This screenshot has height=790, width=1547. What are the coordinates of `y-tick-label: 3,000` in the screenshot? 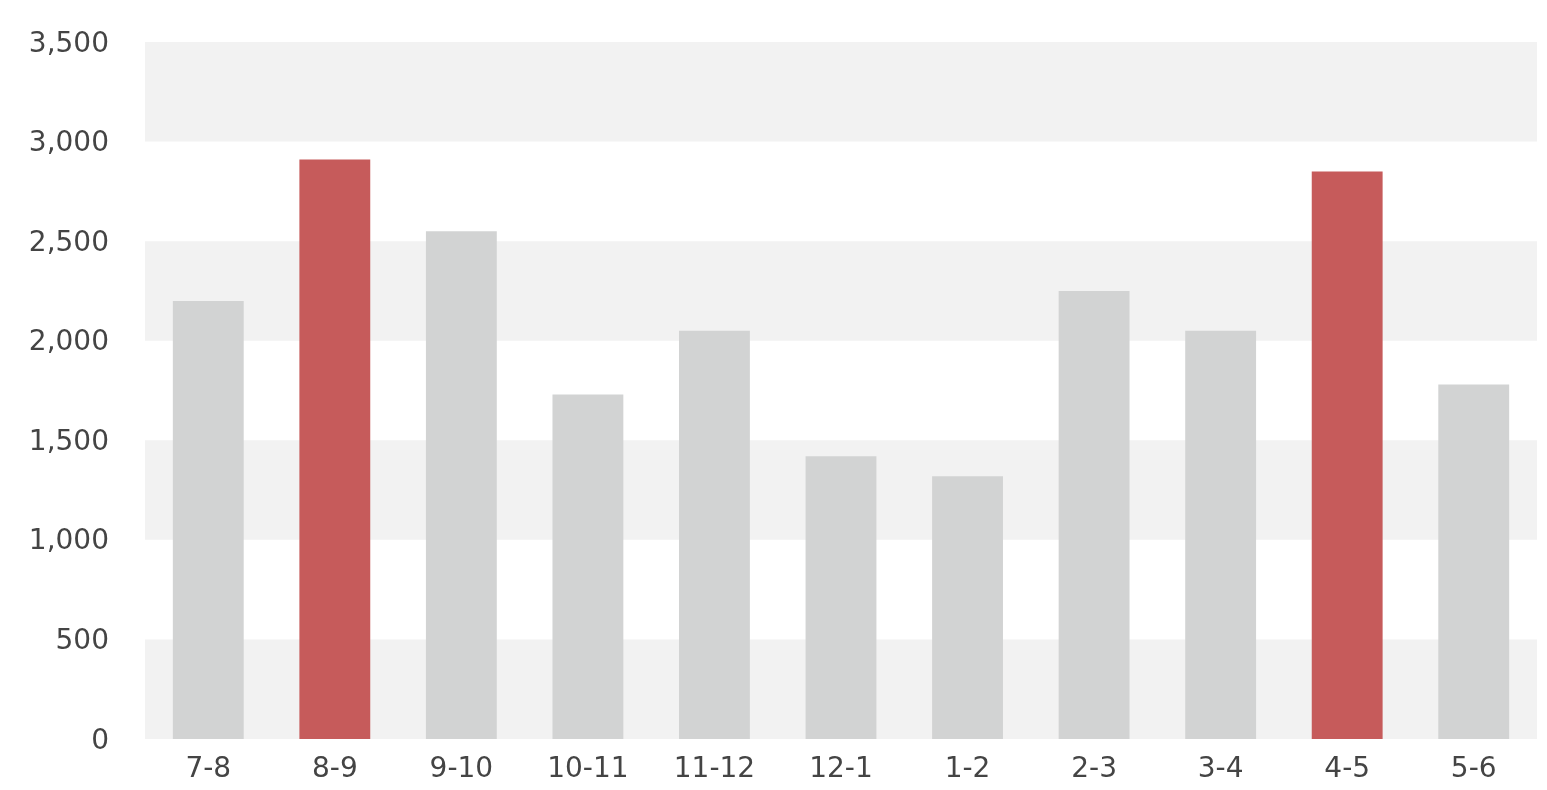 It's located at (68, 142).